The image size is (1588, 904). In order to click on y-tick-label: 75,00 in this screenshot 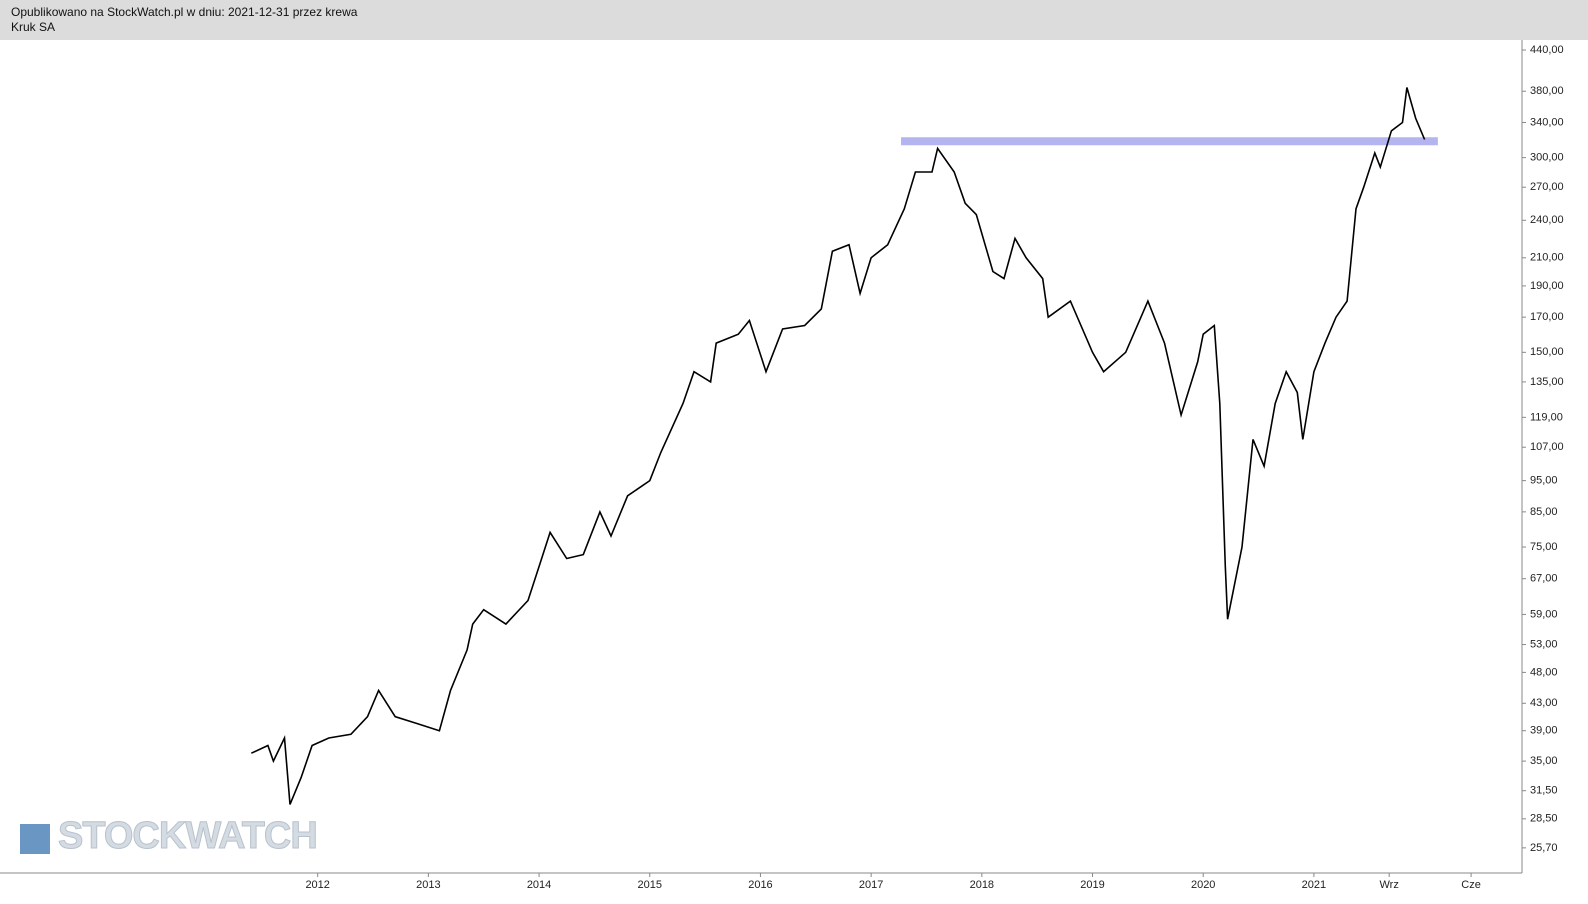, I will do `click(1544, 547)`.